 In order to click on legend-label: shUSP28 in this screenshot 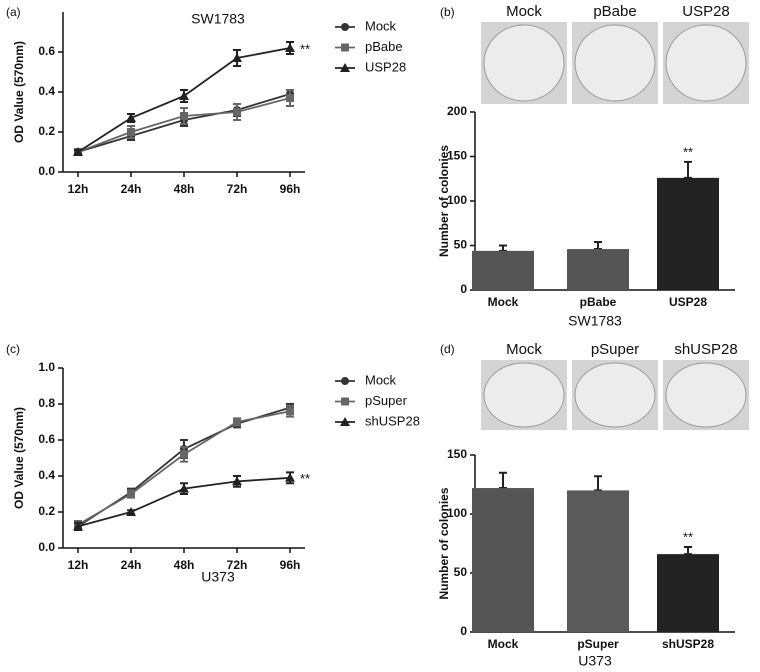, I will do `click(392, 420)`.